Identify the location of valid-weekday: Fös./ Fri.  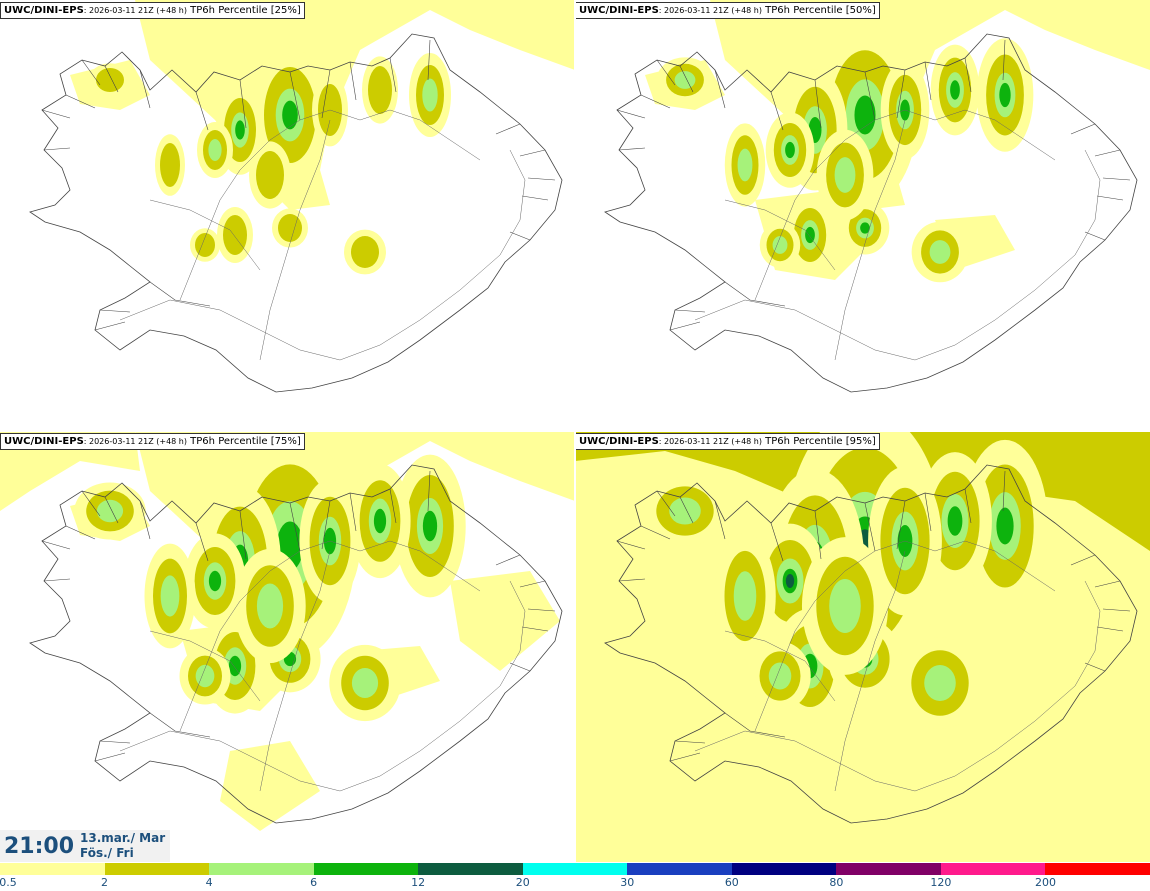
(107, 853).